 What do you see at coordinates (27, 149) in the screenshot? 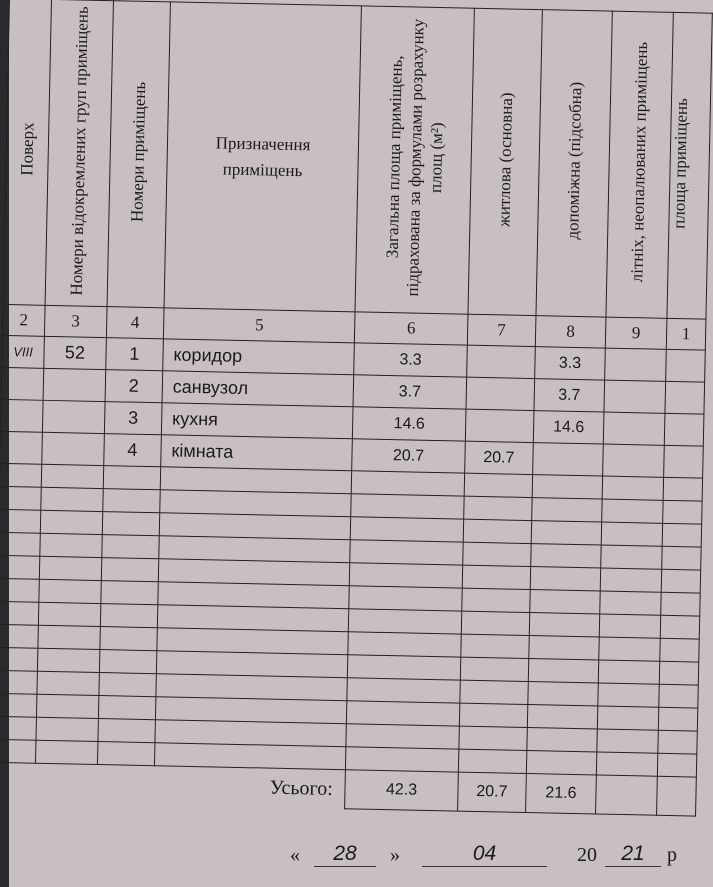
I see `header-floor: Поверх` at bounding box center [27, 149].